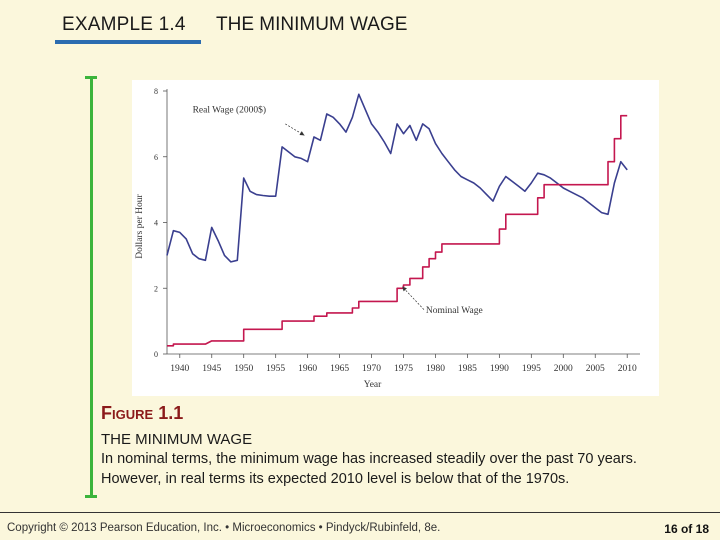  What do you see at coordinates (156, 223) in the screenshot?
I see `y-tick-label-4: 4` at bounding box center [156, 223].